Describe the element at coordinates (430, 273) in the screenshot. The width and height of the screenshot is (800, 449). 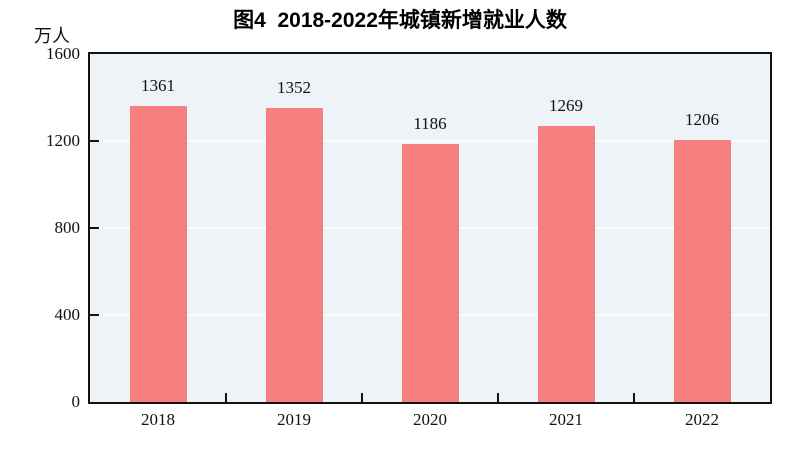
I see `bar-2020` at that location.